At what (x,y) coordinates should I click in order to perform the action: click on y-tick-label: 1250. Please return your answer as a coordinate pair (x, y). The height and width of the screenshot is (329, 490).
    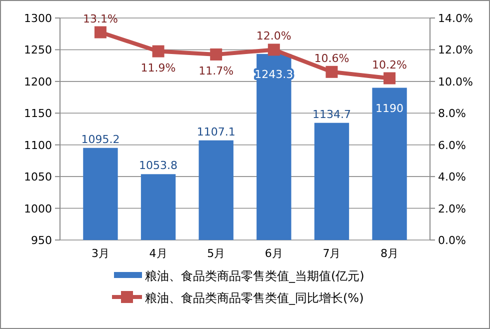
    Looking at the image, I should click on (38, 50).